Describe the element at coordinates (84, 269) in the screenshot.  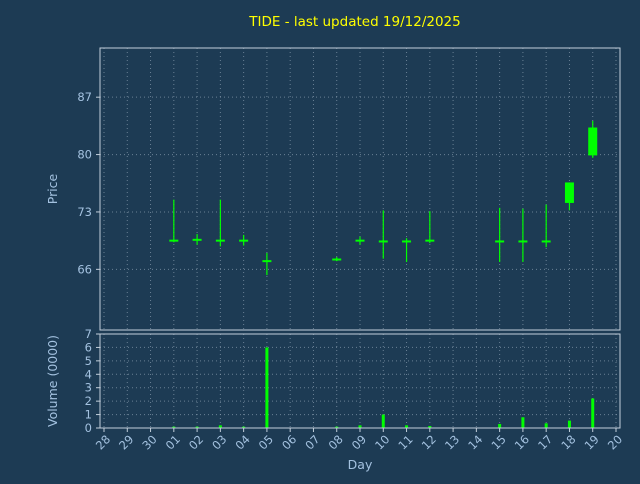
I see `price-tick-label: 66` at that location.